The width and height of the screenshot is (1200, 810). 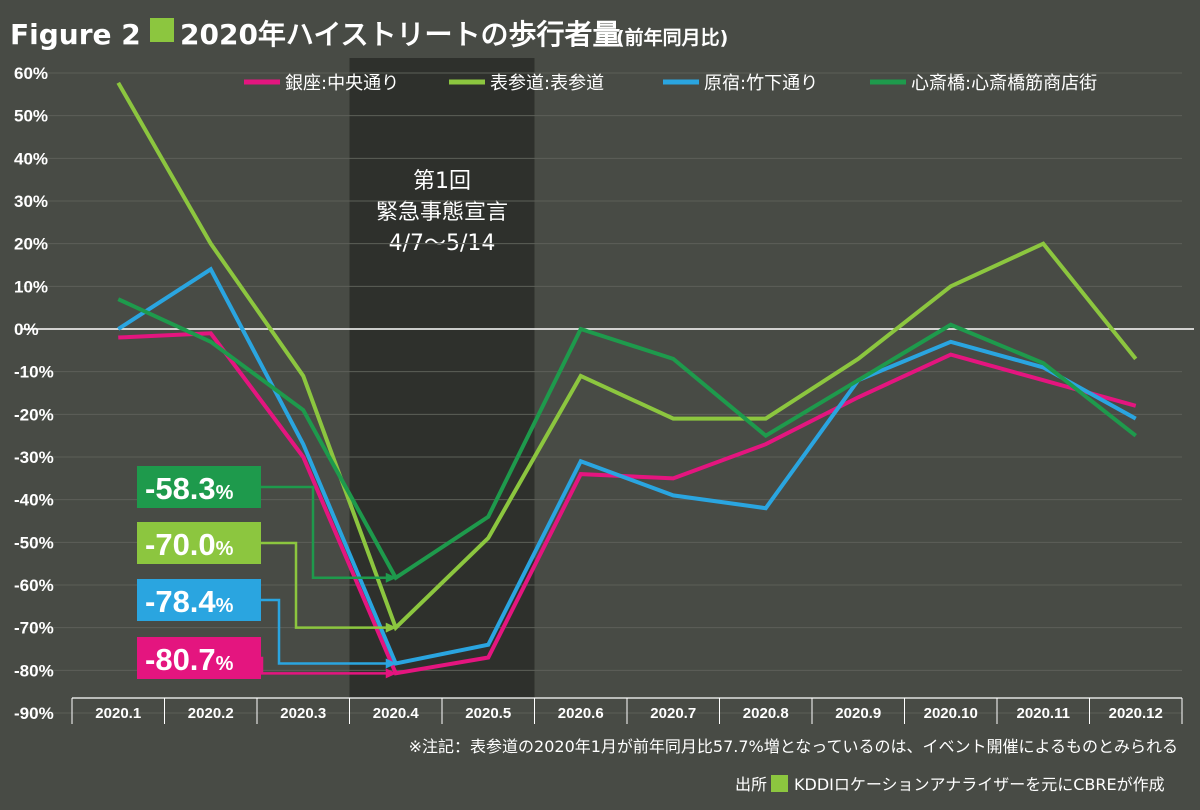 I want to click on x-tick-label: 2020.7, so click(x=673, y=713).